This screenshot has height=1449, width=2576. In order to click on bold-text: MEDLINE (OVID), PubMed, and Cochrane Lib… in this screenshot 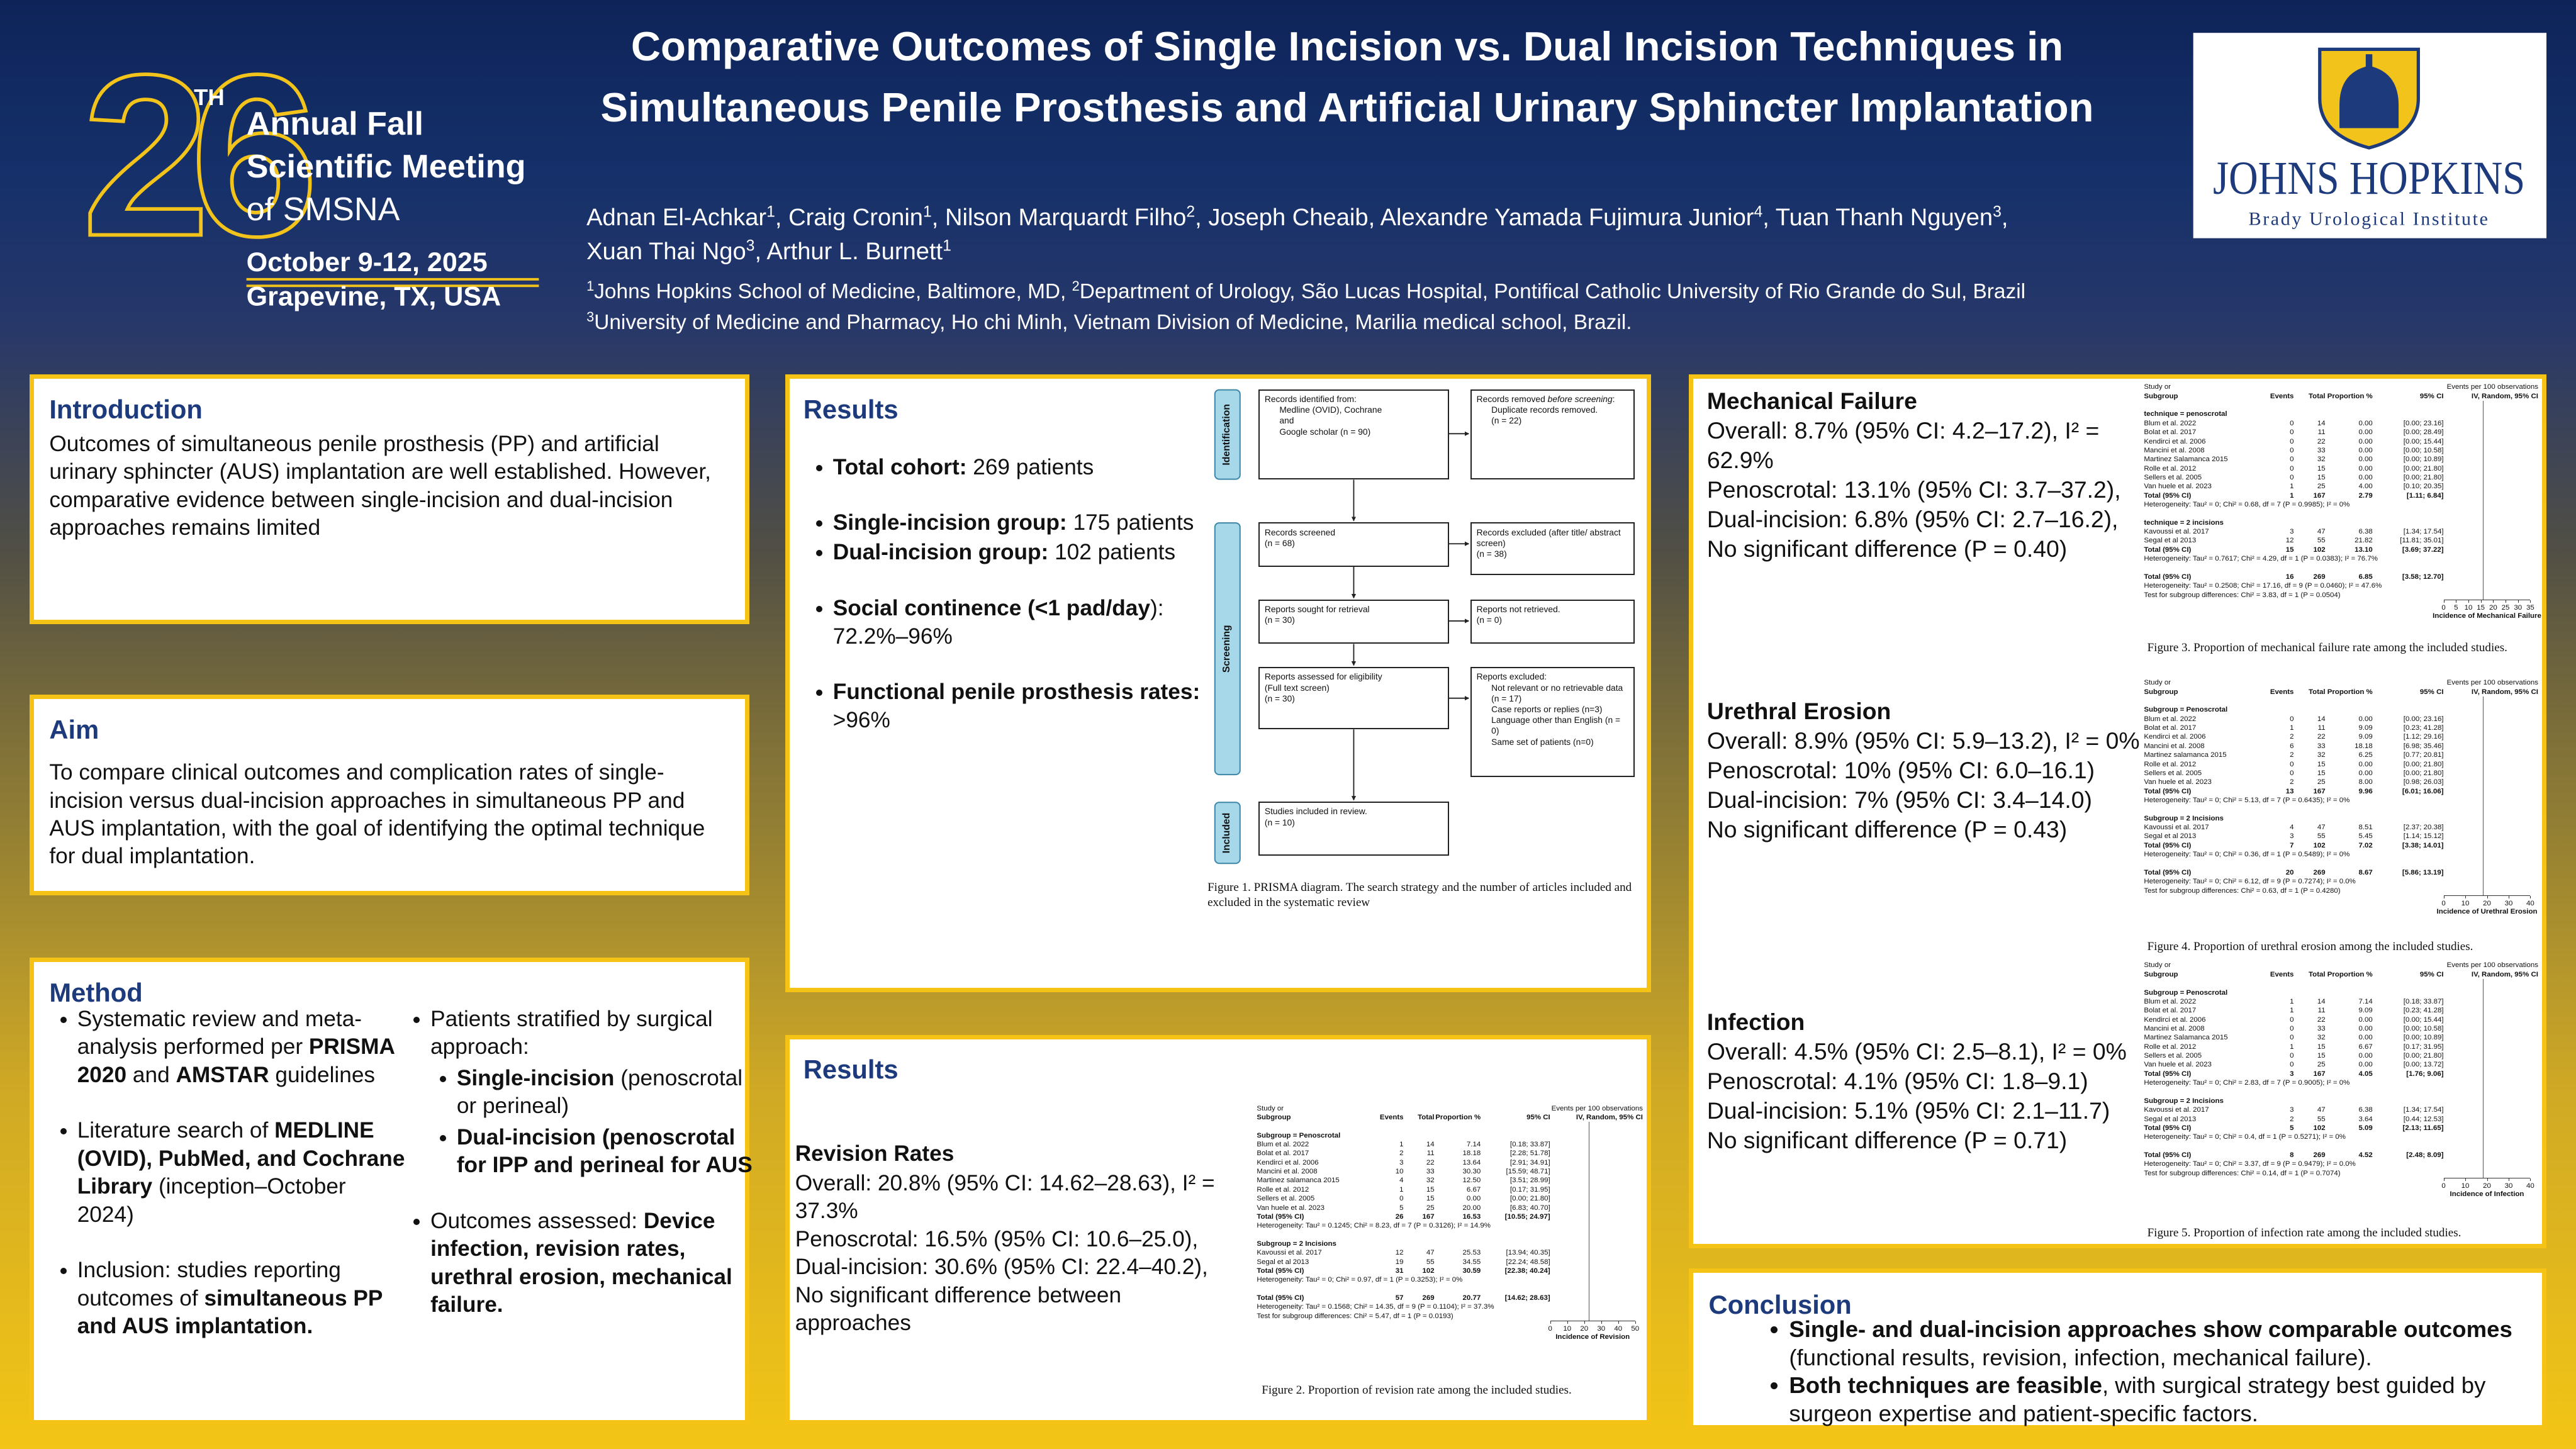, I will do `click(241, 1158)`.